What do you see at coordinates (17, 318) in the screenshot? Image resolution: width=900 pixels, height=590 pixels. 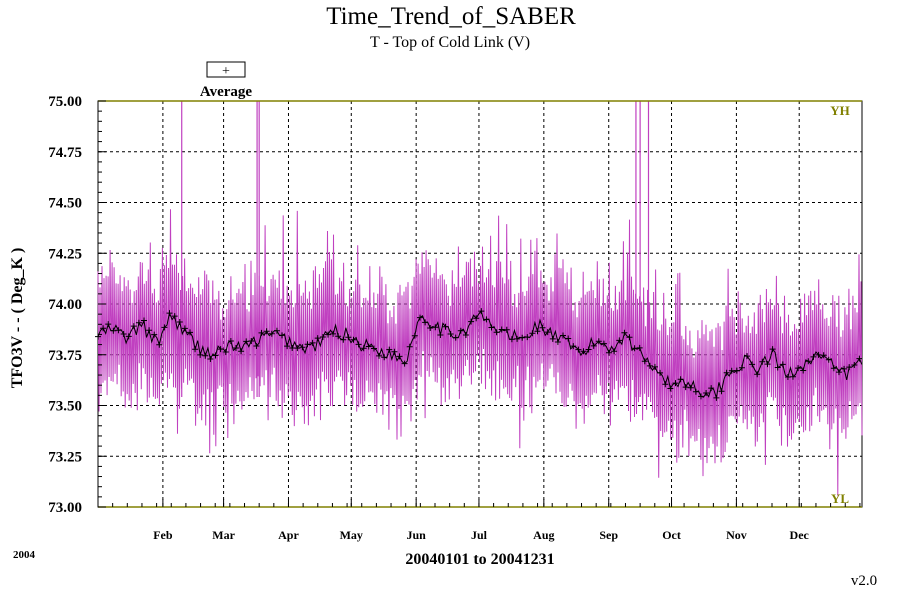 I see `y-axis-label: TFO3V - - ( Deg_K )` at bounding box center [17, 318].